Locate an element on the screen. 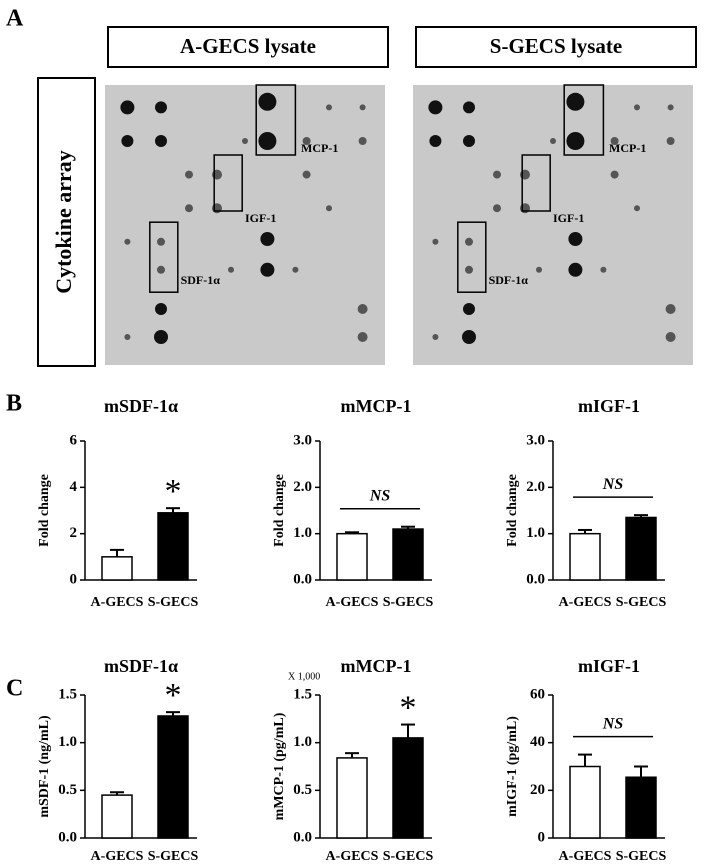  y-tick-label: 0 is located at coordinates (74, 579).